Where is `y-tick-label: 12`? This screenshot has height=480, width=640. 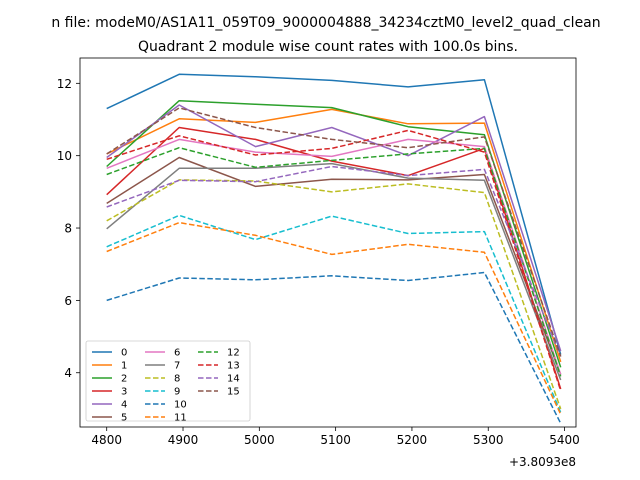 y-tick-label: 12 is located at coordinates (64, 84).